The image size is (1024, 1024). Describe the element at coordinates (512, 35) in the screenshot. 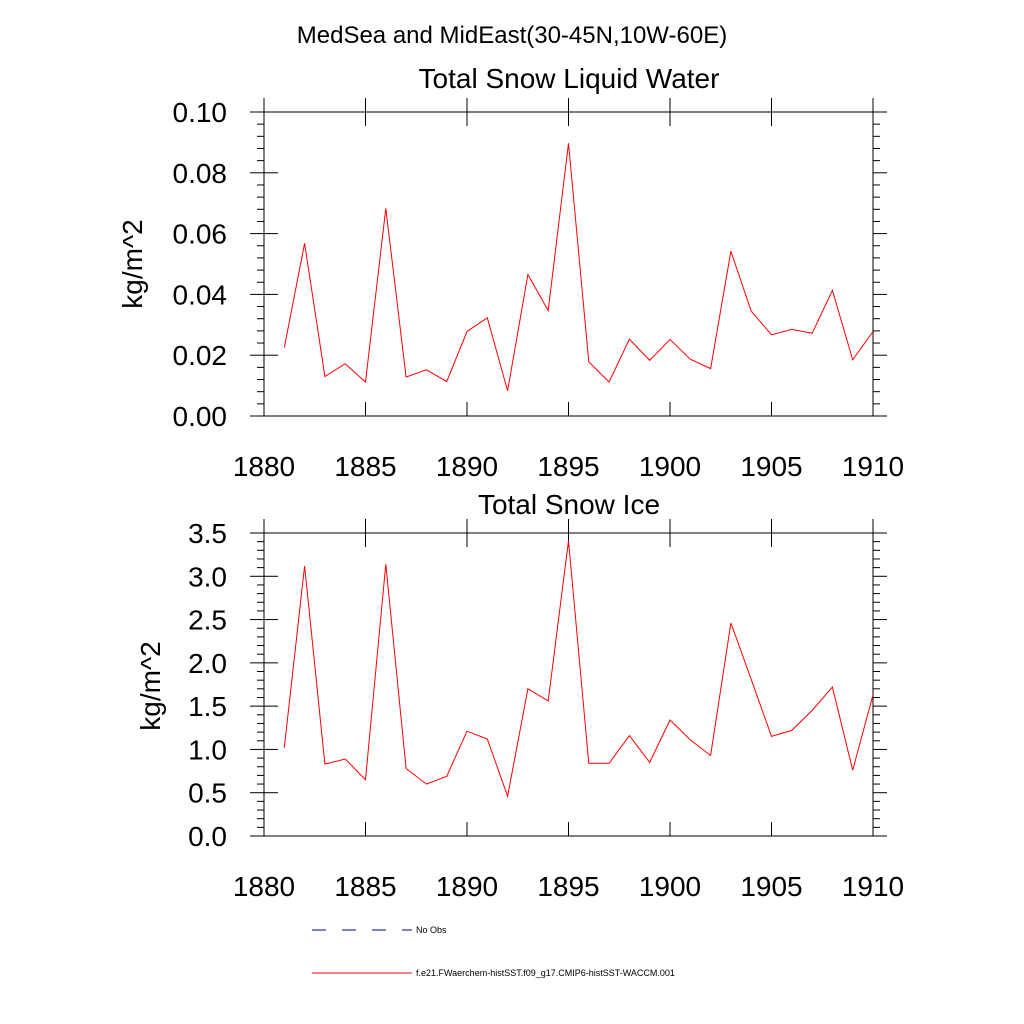

I see `figure-suptitle: MedSea and MidEast(30-45N,10W-60E)` at that location.